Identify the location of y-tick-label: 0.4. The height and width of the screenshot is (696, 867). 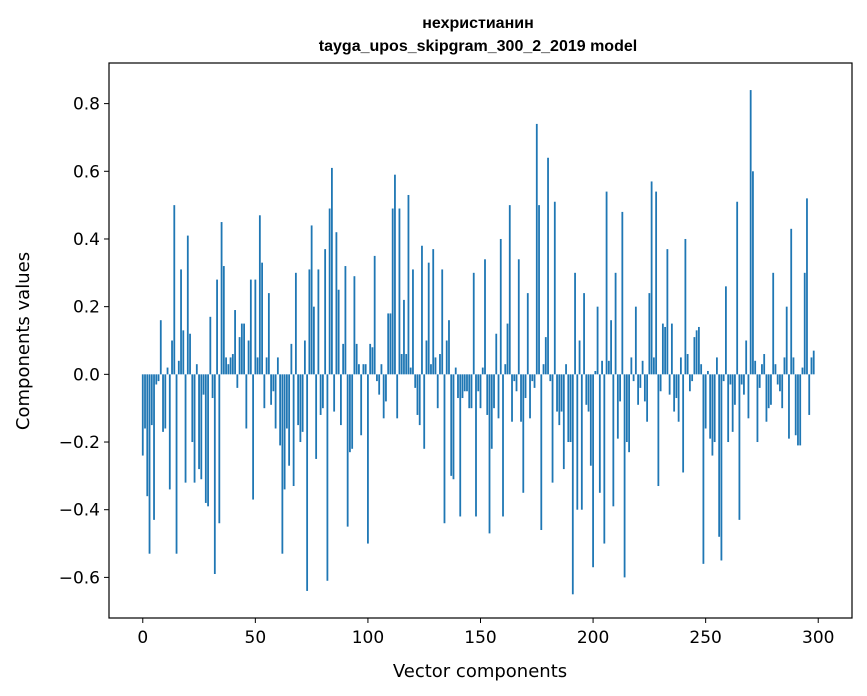
(86, 240).